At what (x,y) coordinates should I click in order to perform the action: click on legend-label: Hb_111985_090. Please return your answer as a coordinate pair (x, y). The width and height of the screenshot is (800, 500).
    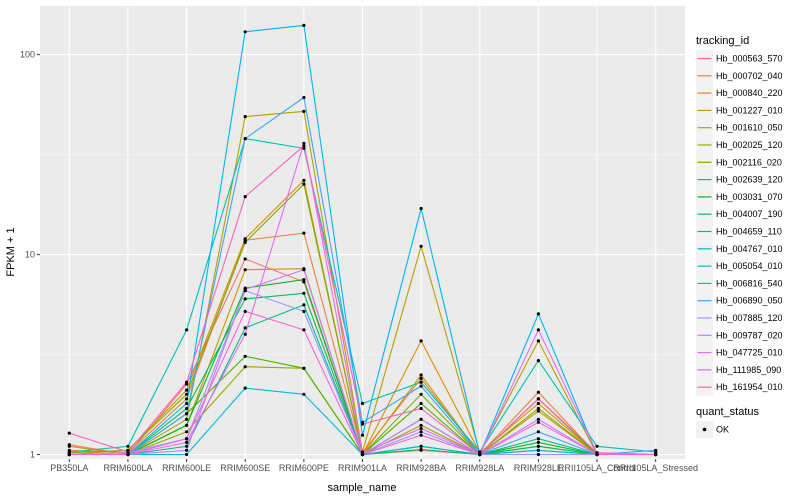
    Looking at the image, I should click on (748, 370).